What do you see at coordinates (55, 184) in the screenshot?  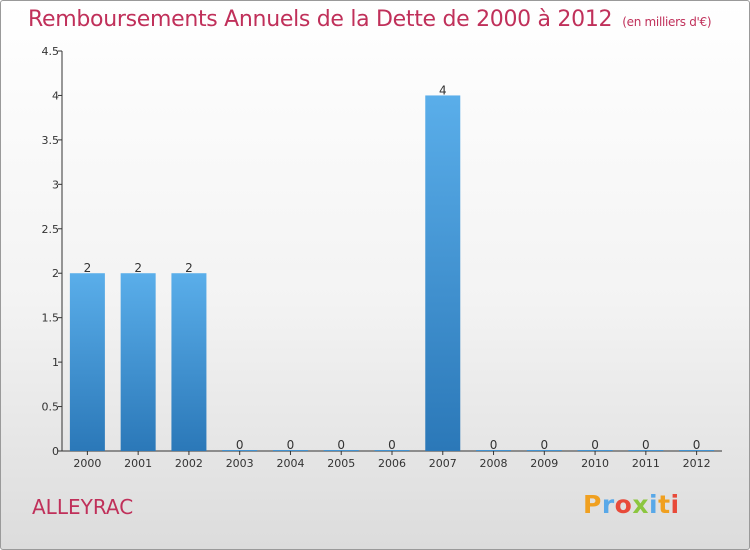 I see `y-tick-label: 3` at bounding box center [55, 184].